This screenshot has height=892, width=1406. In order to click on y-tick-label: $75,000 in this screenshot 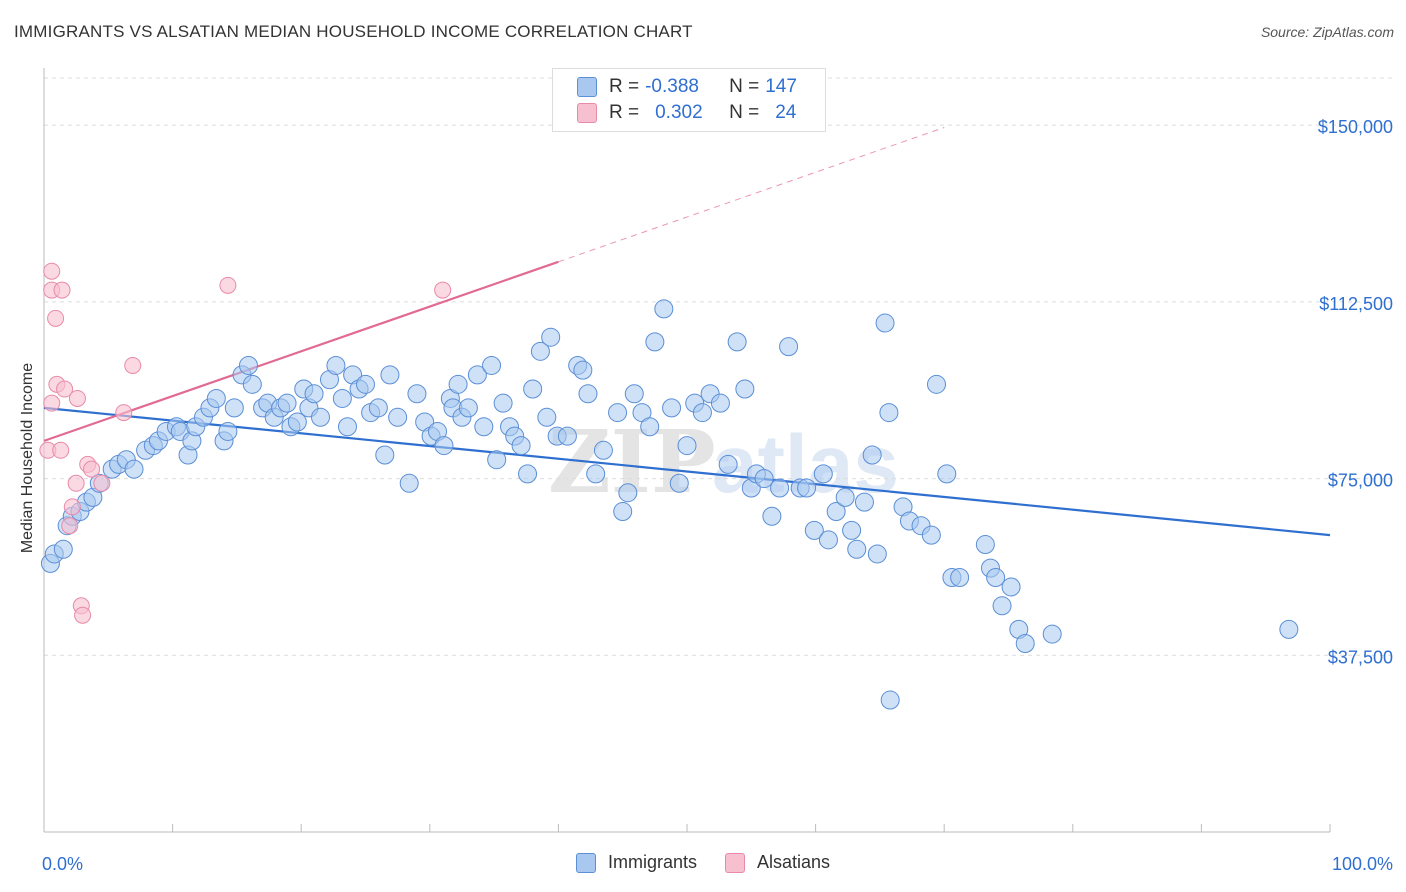, I will do `click(1360, 481)`.